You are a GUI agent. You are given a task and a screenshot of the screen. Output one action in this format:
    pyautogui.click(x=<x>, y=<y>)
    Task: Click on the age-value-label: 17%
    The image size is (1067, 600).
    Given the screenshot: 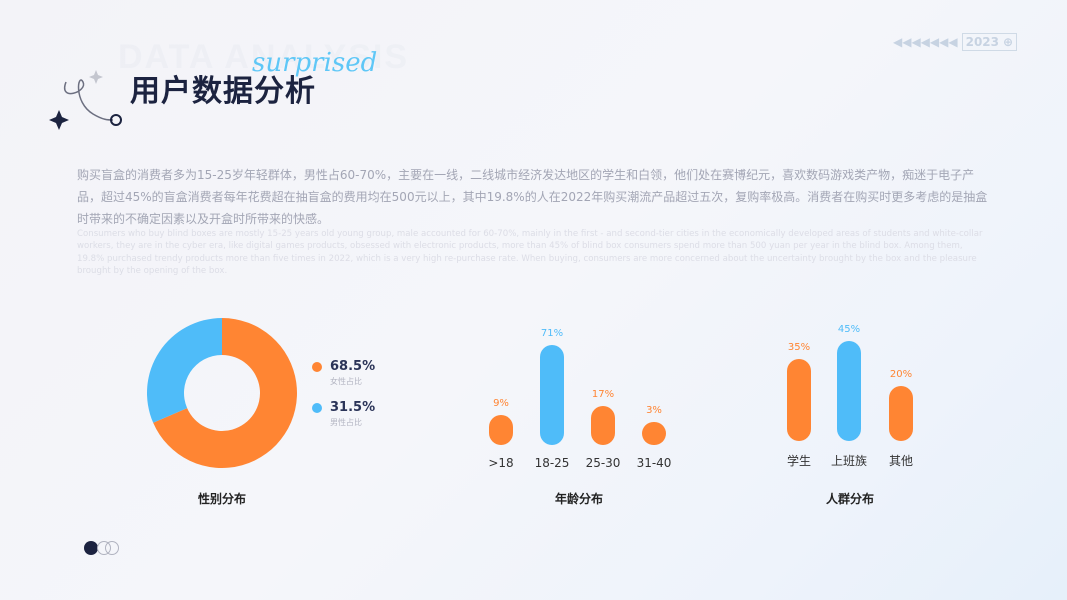 What is the action you would take?
    pyautogui.click(x=603, y=394)
    